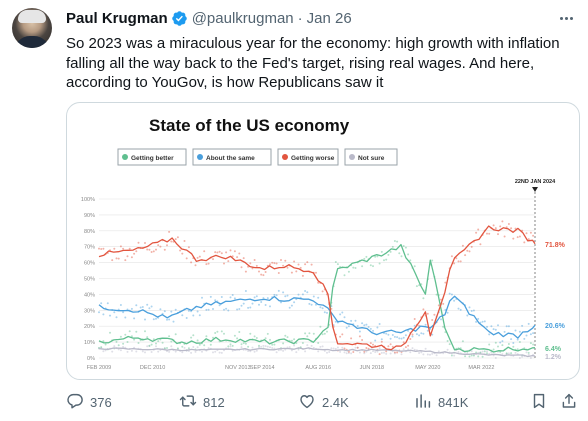 The width and height of the screenshot is (588, 421). I want to click on share-icon, so click(569, 402).